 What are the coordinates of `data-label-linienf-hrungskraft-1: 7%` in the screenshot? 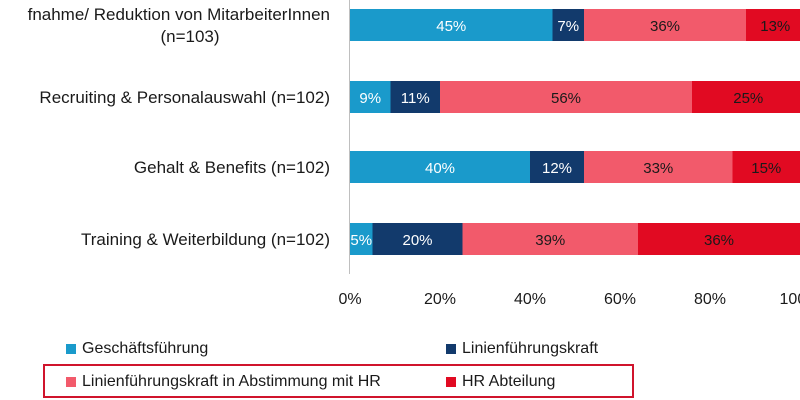 It's located at (568, 26).